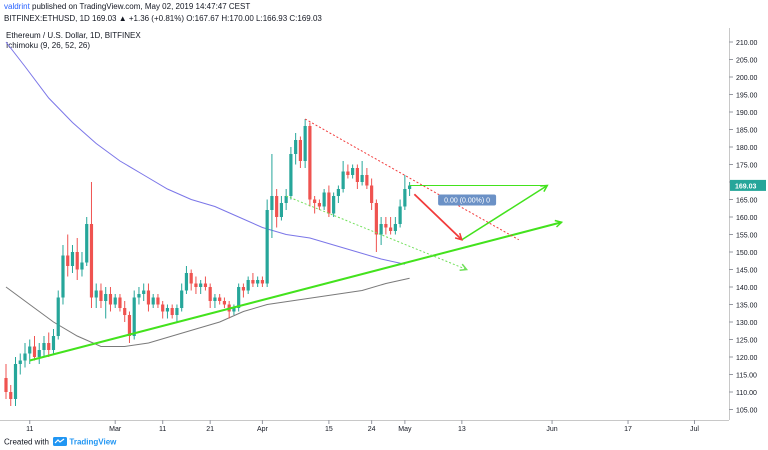 Image resolution: width=768 pixels, height=450 pixels. I want to click on x-tick-label: 24, so click(372, 429).